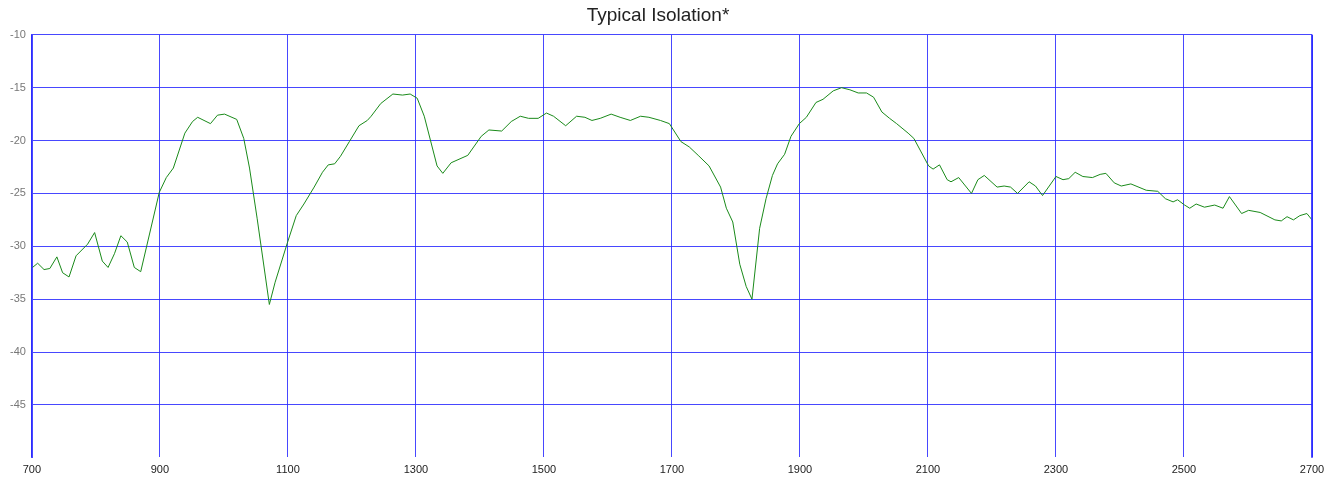  Describe the element at coordinates (160, 469) in the screenshot. I see `x-tick-label: 900` at that location.